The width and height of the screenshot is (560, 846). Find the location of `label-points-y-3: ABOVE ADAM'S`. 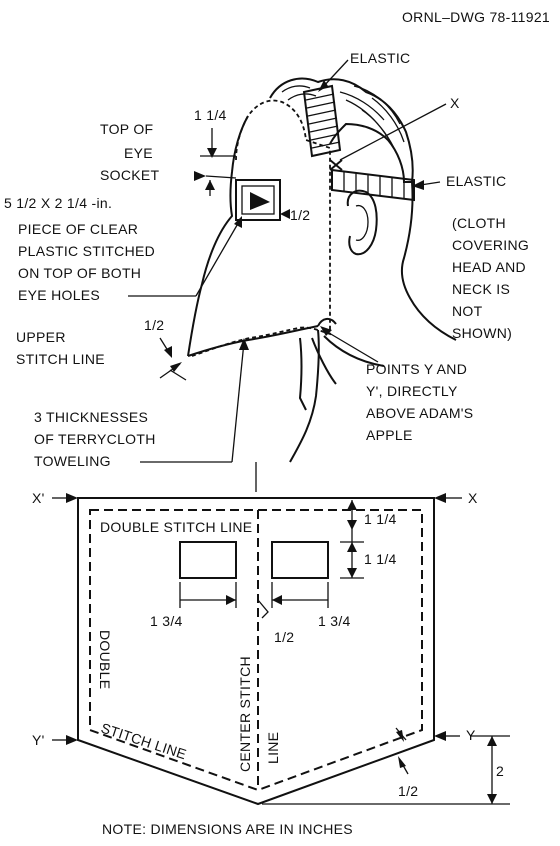

label-points-y-3: ABOVE ADAM'S is located at coordinates (419, 413).